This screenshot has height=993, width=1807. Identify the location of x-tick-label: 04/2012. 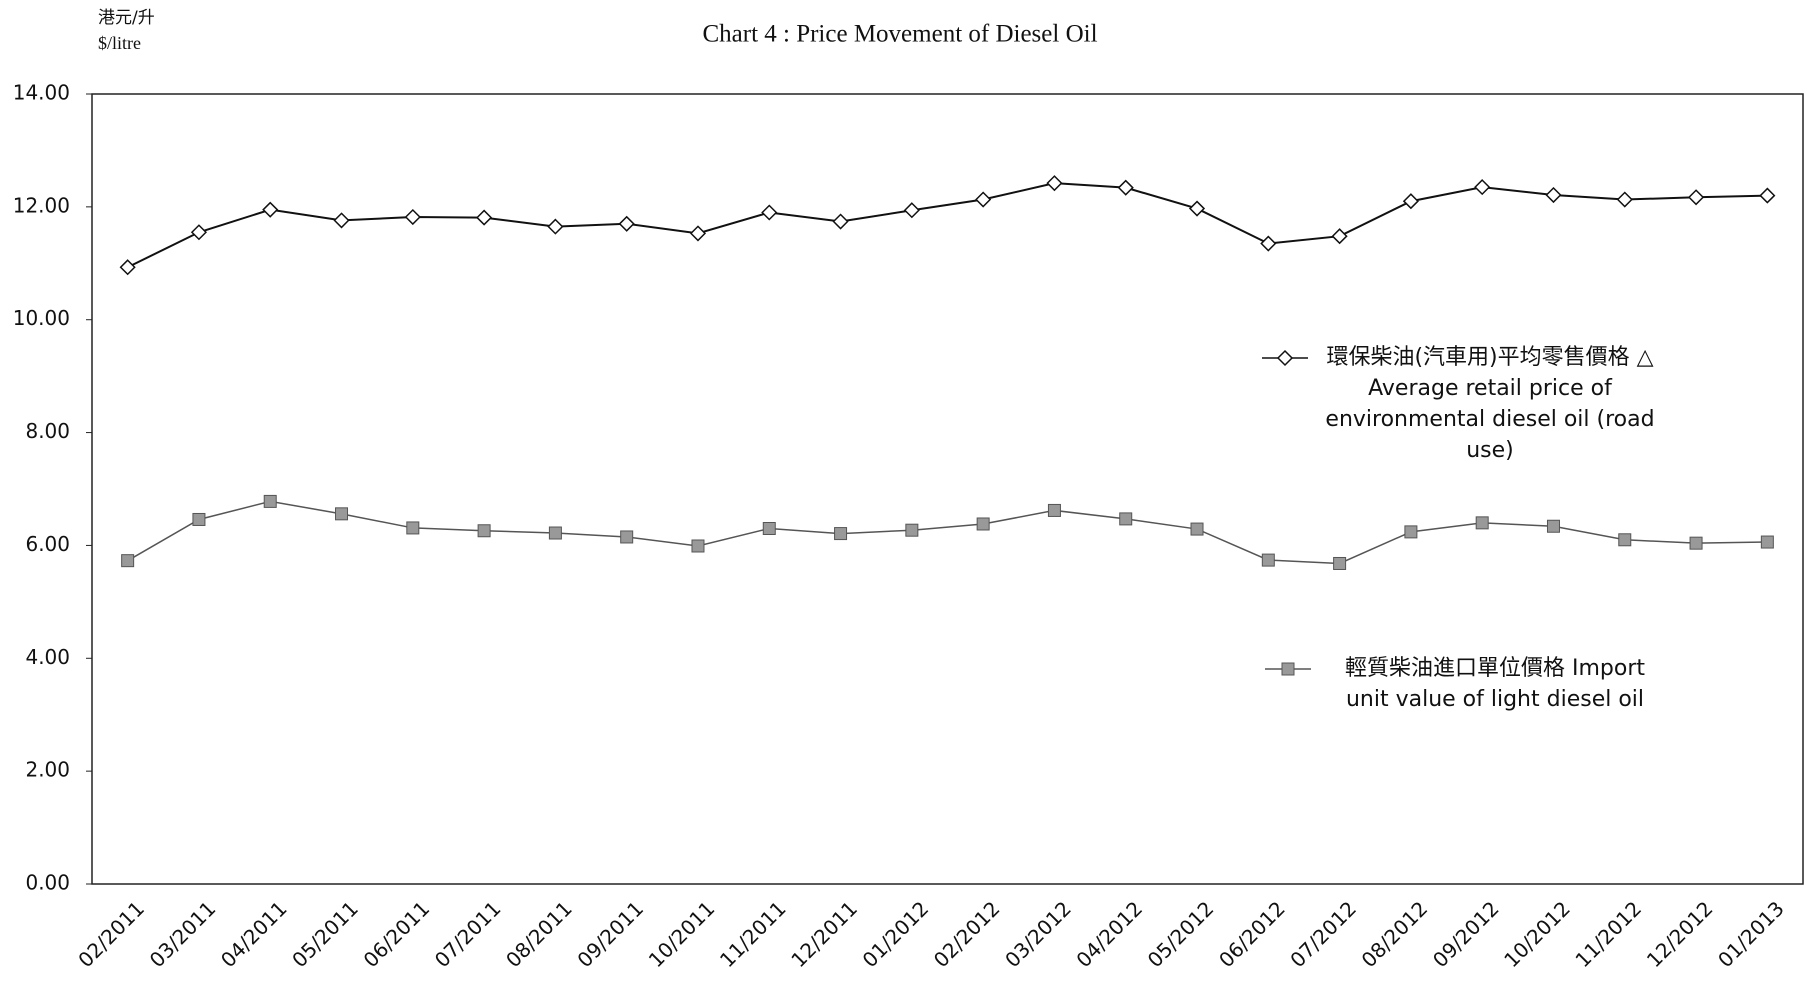
(1109, 934).